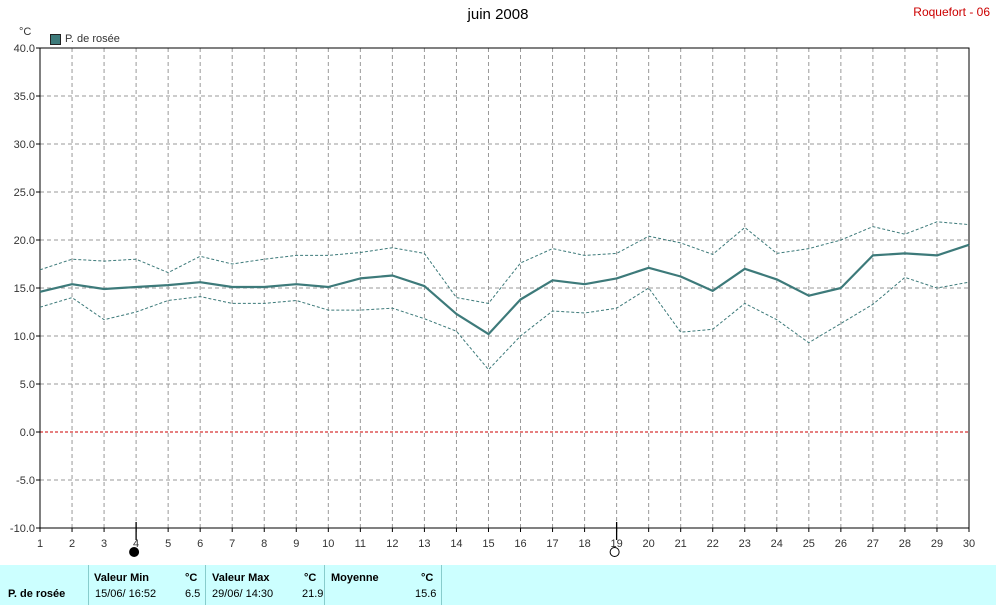 This screenshot has width=996, height=605. Describe the element at coordinates (146, 585) in the screenshot. I see `stats-min: Valeur Min °C 15/06/ 16:52 6.5` at that location.